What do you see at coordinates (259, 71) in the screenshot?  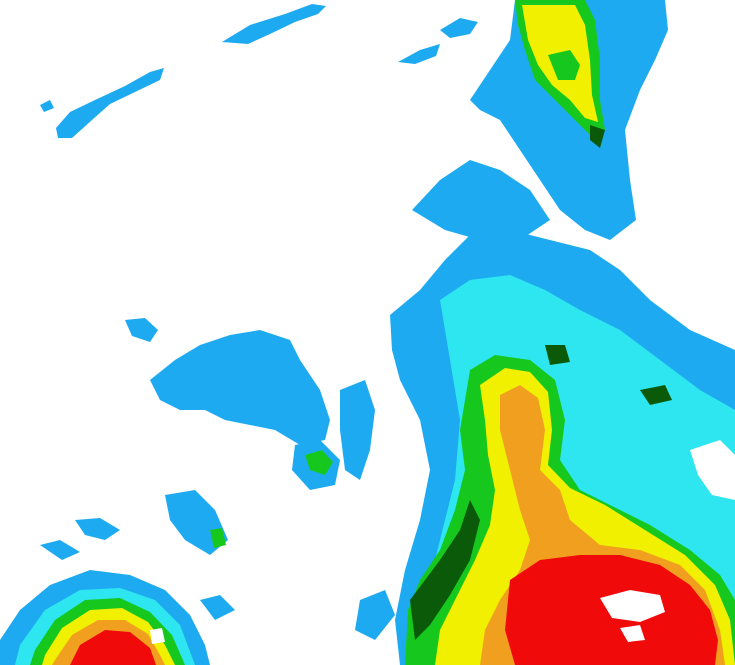 I see `light-echo-streaks` at bounding box center [259, 71].